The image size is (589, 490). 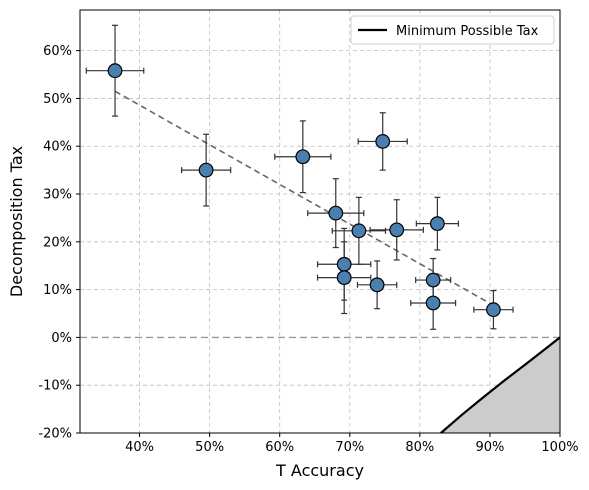 I want to click on y-tick-label-0: -20%, so click(x=55, y=434).